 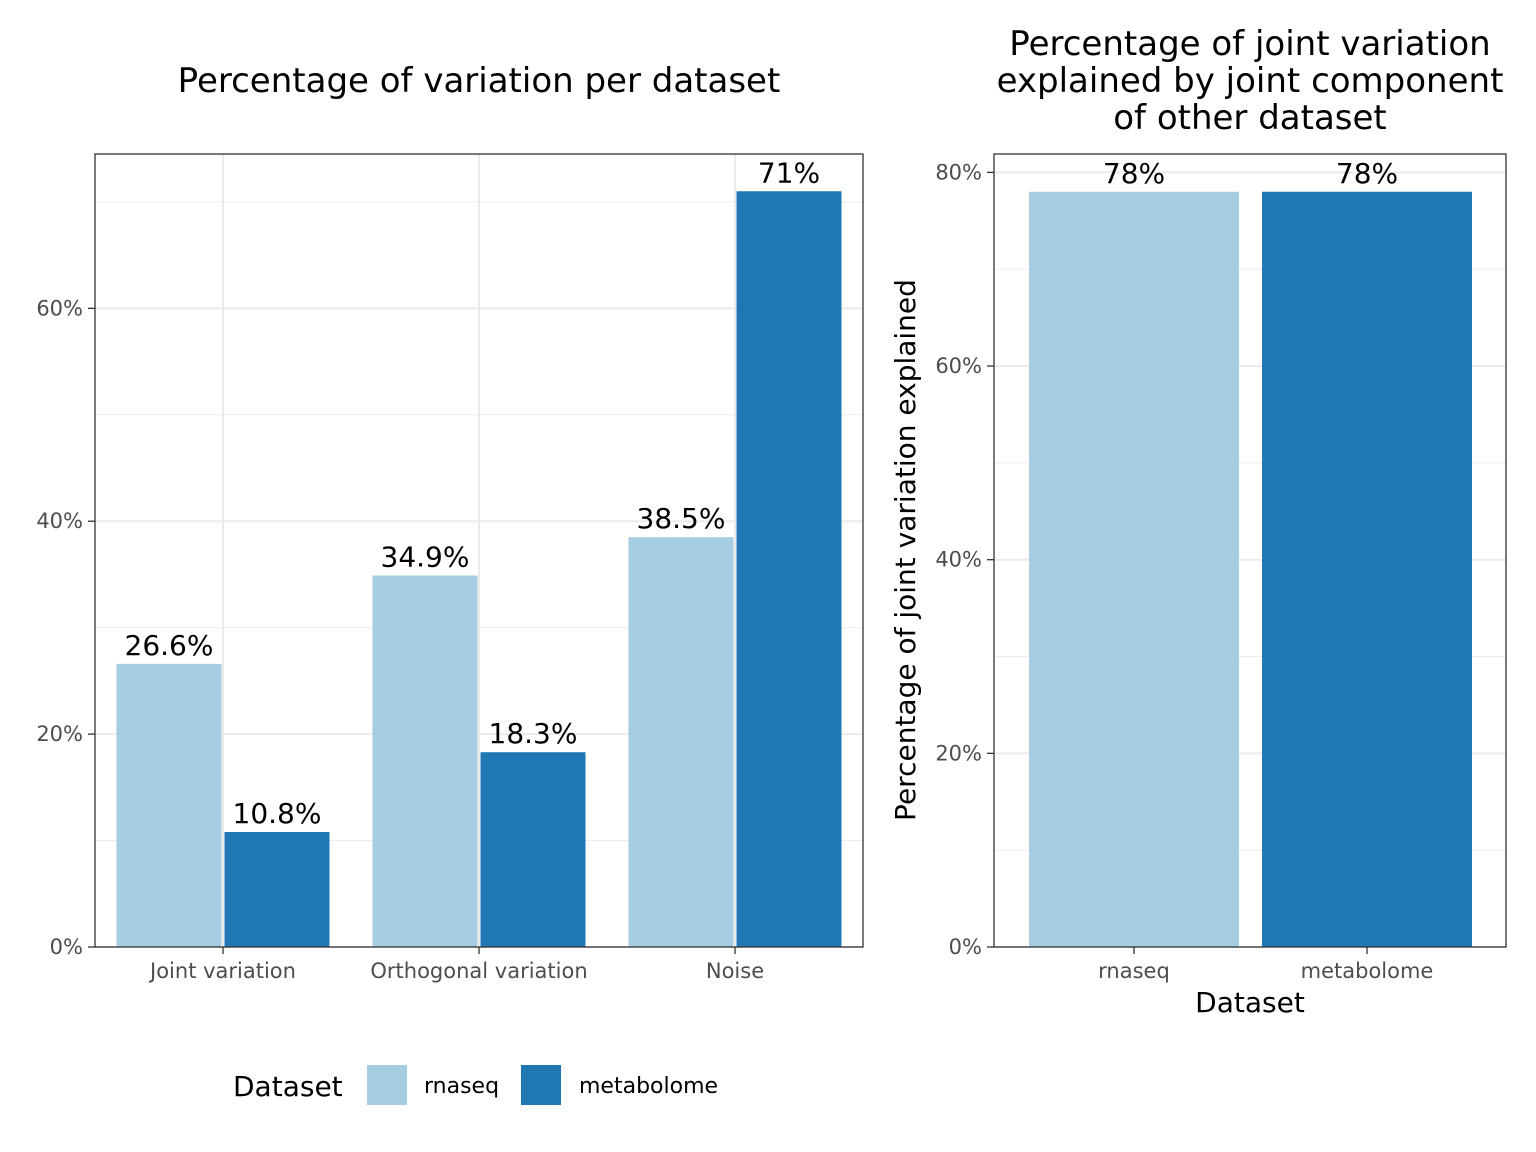 What do you see at coordinates (958, 753) in the screenshot?
I see `panel2-y-tick-label: 20%` at bounding box center [958, 753].